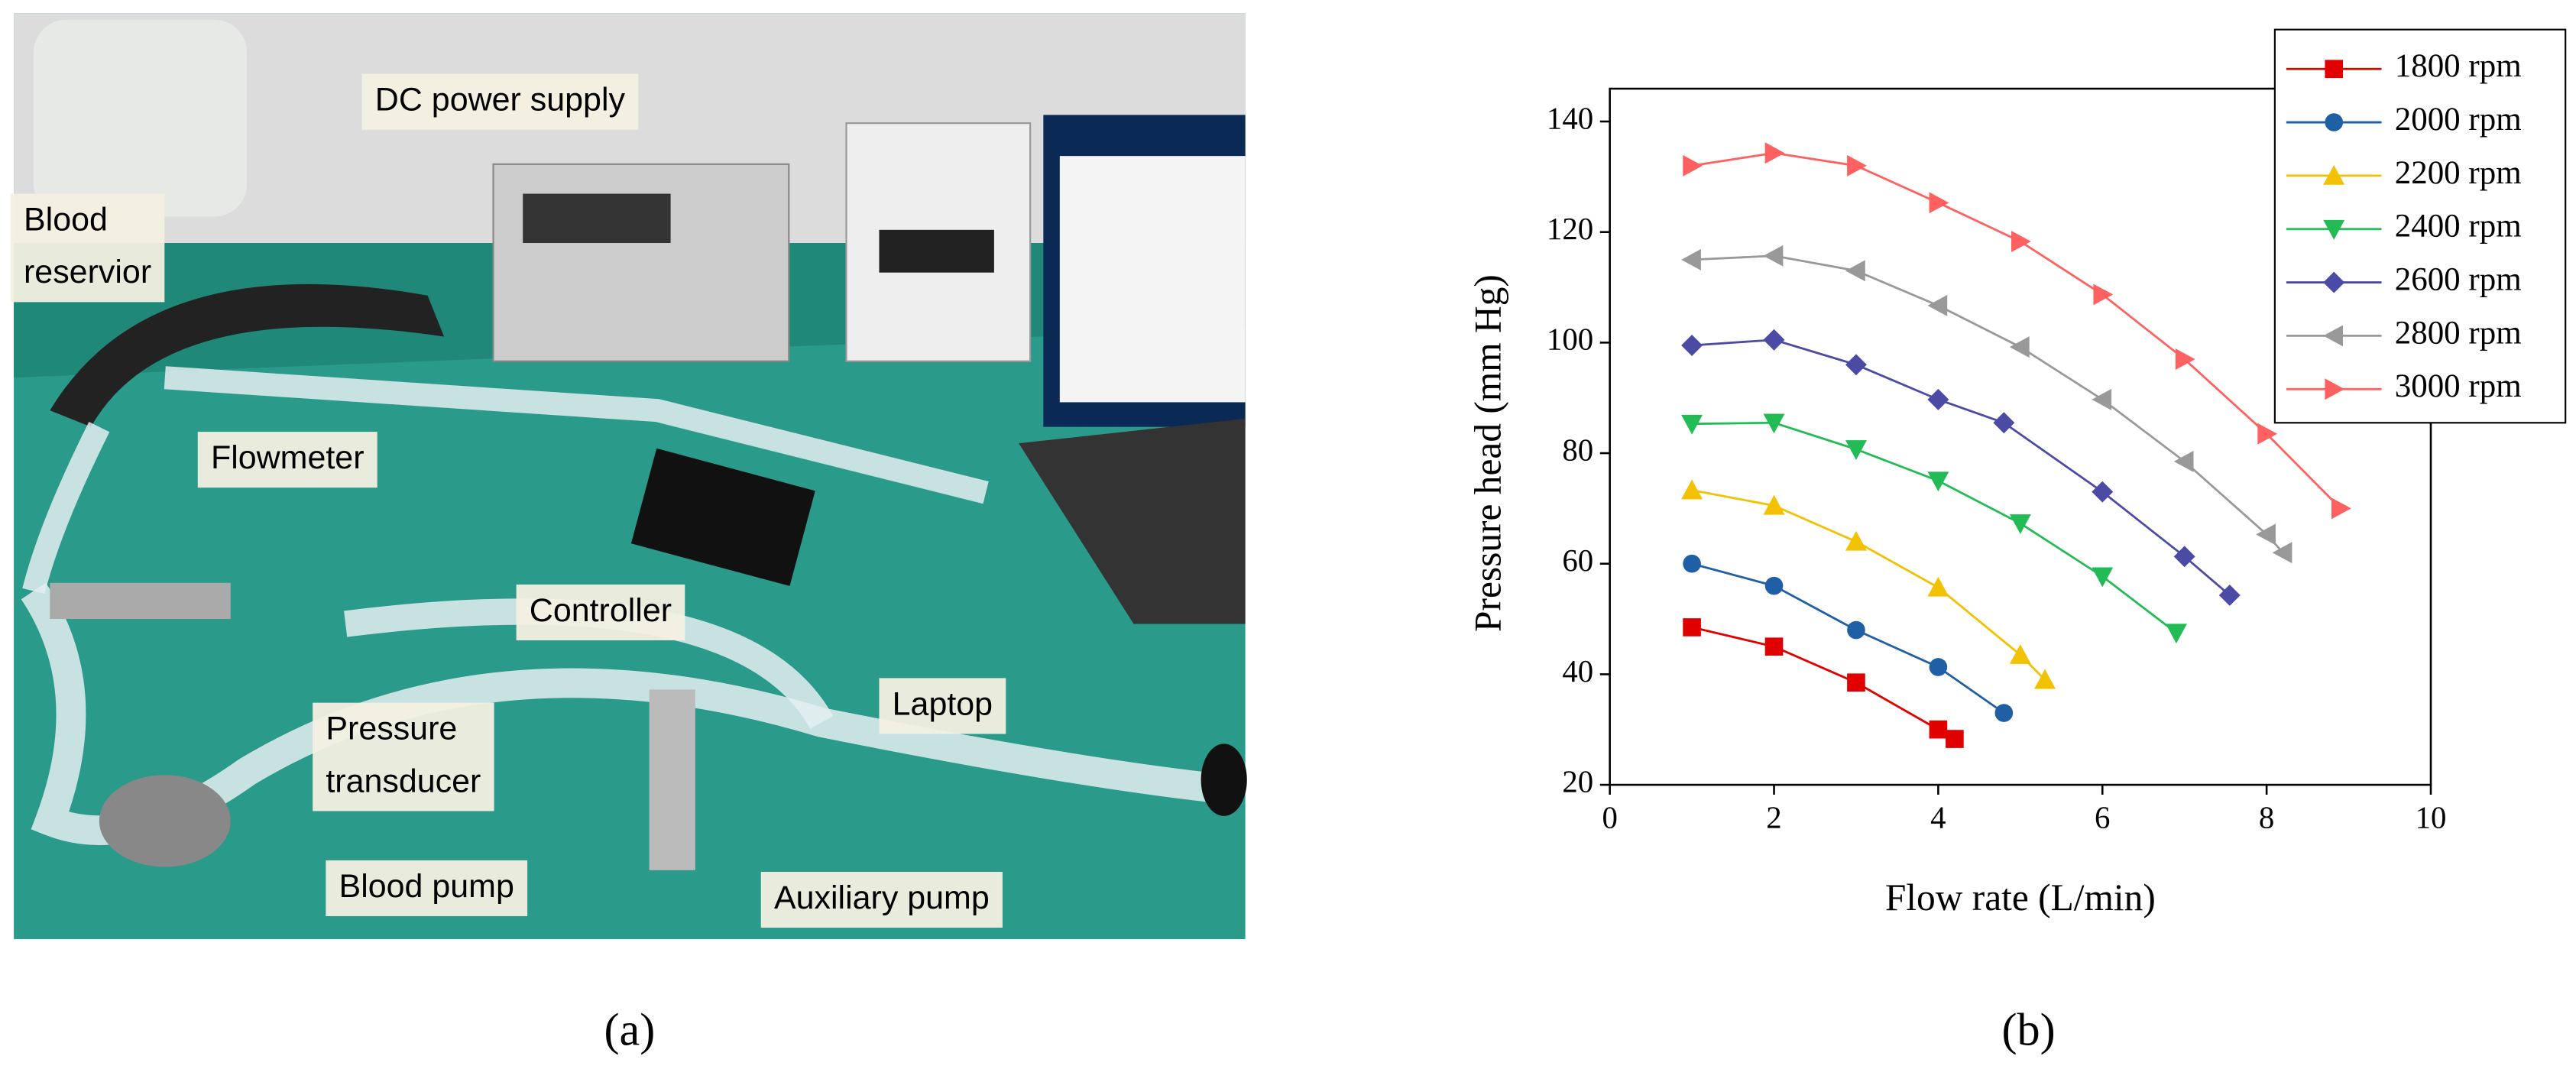 The image size is (2576, 1082). What do you see at coordinates (2102, 818) in the screenshot?
I see `x-tick-label: 6` at bounding box center [2102, 818].